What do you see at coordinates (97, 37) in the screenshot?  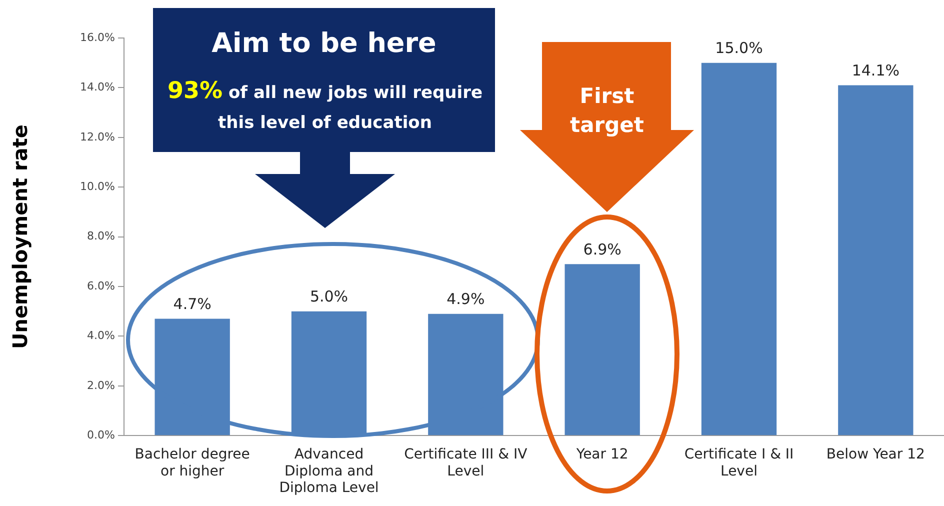 I see `y-tick-label: 16.0%` at bounding box center [97, 37].